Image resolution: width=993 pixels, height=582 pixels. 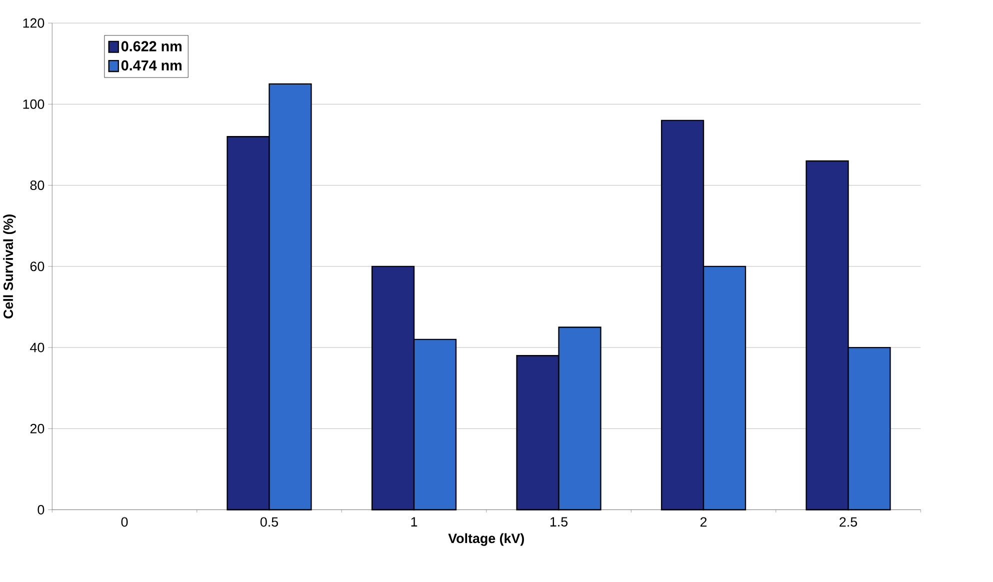 What do you see at coordinates (414, 522) in the screenshot?
I see `x-tick-label: 1` at bounding box center [414, 522].